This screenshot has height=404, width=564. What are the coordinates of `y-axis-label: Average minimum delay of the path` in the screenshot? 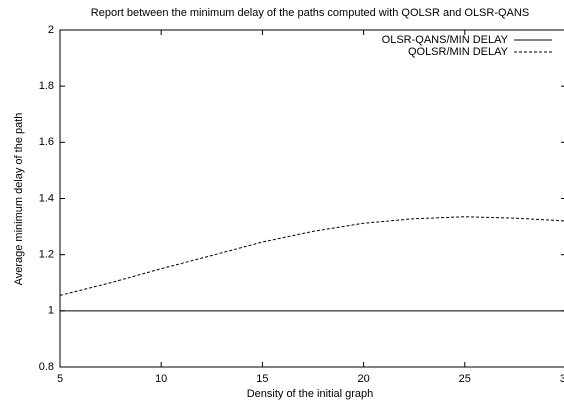 It's located at (19, 199).